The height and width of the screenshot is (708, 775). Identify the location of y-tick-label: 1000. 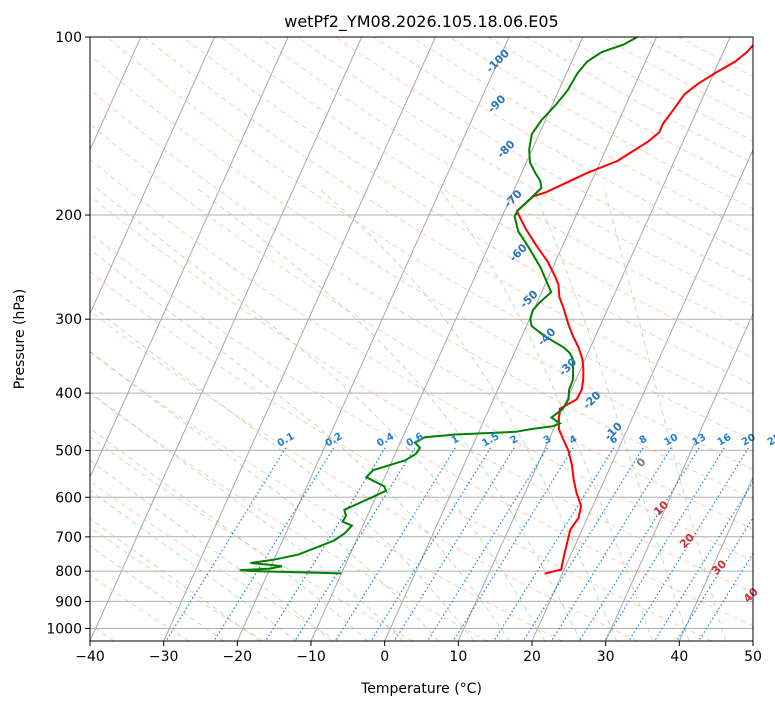
(64, 629).